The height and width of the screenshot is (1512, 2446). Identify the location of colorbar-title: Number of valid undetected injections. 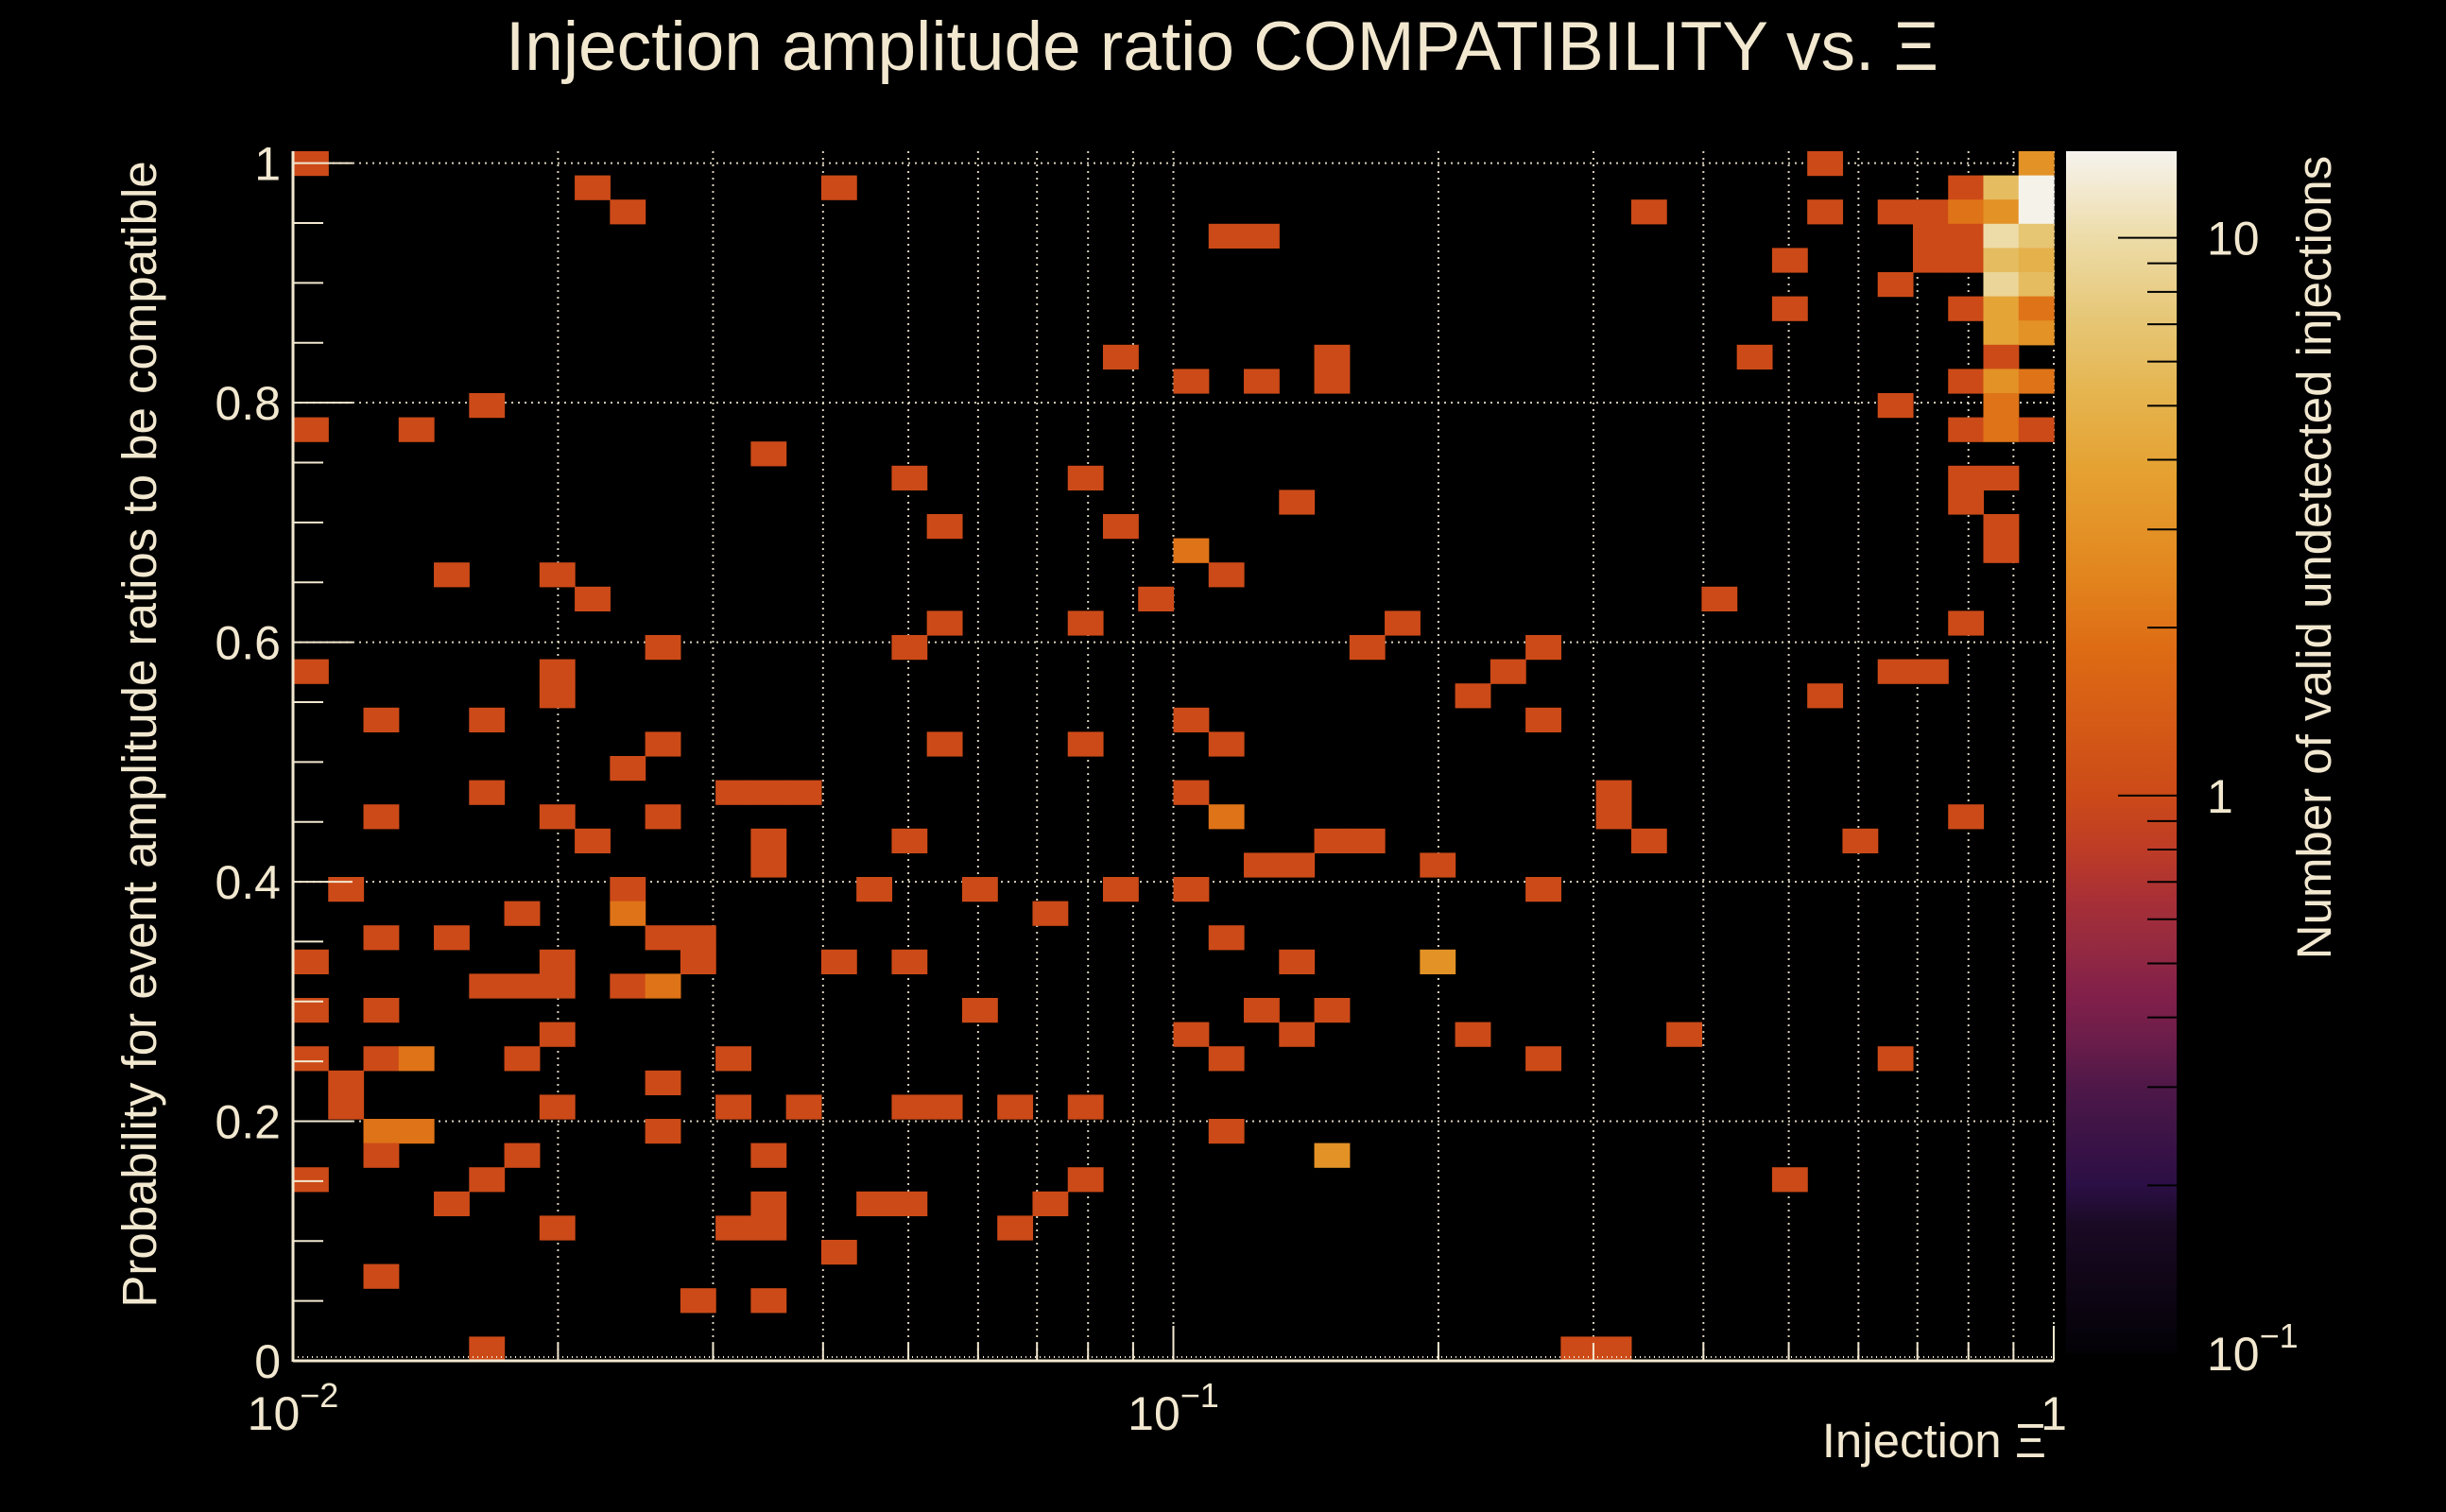
(2314, 558).